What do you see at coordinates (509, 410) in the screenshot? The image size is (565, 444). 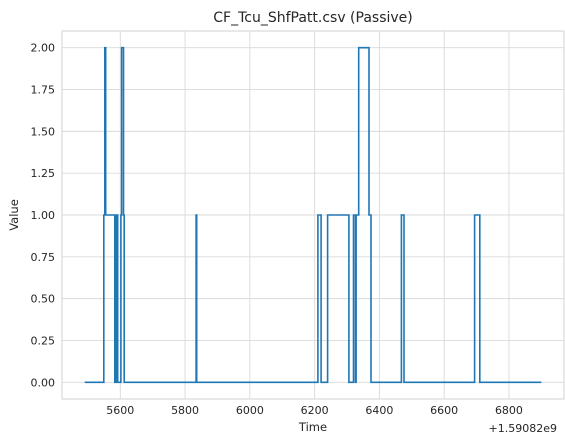 I see `x-tick-label: 6800` at bounding box center [509, 410].